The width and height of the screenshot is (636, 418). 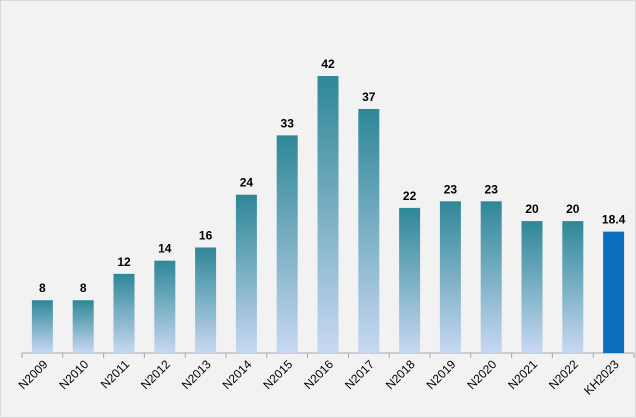 What do you see at coordinates (206, 235) in the screenshot?
I see `data-label: 16` at bounding box center [206, 235].